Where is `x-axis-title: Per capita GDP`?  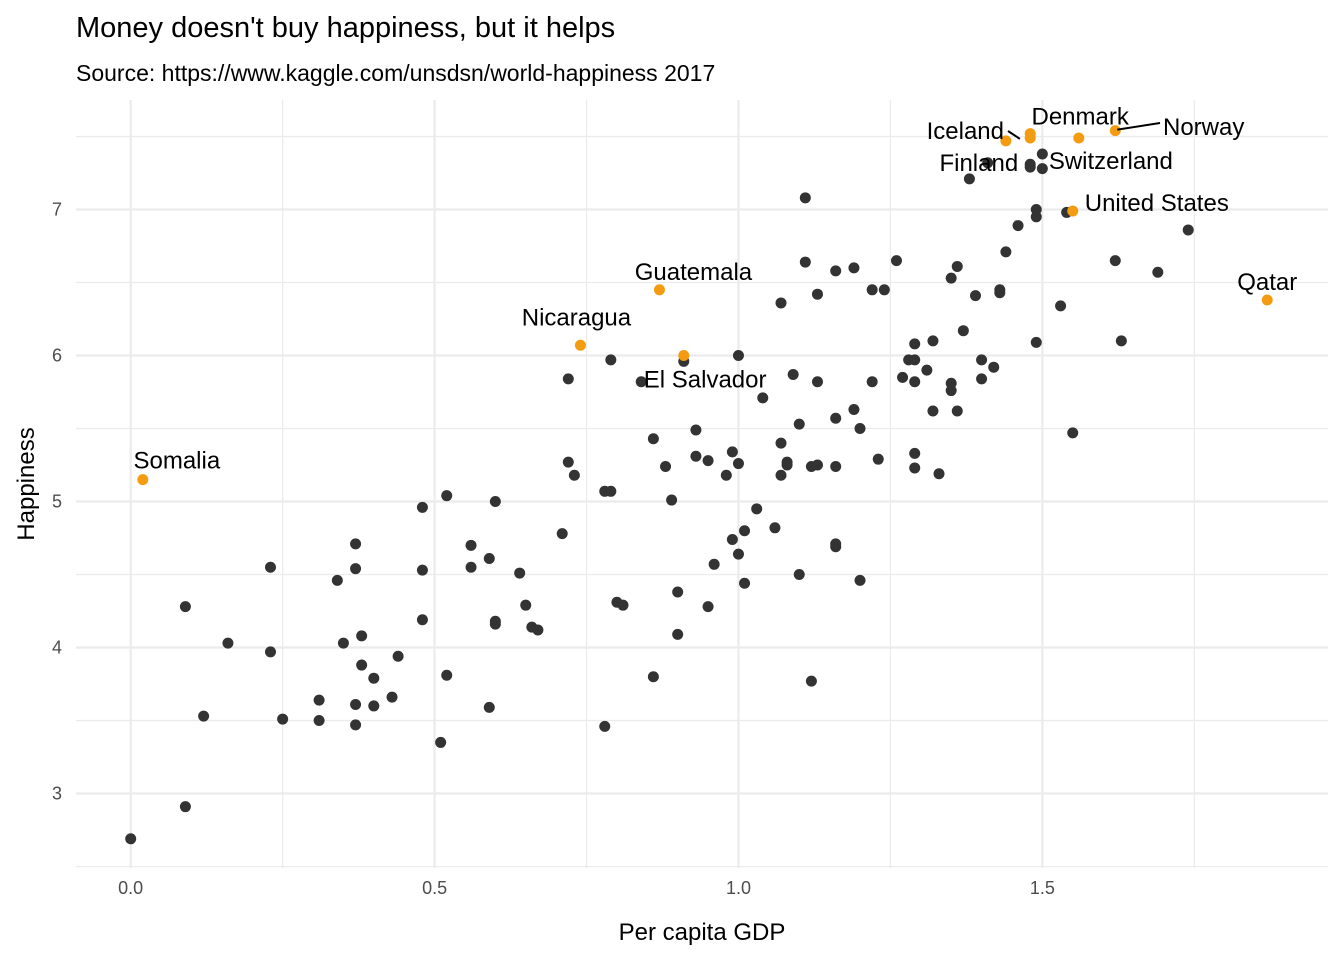
x-axis-title: Per capita GDP is located at coordinates (702, 932).